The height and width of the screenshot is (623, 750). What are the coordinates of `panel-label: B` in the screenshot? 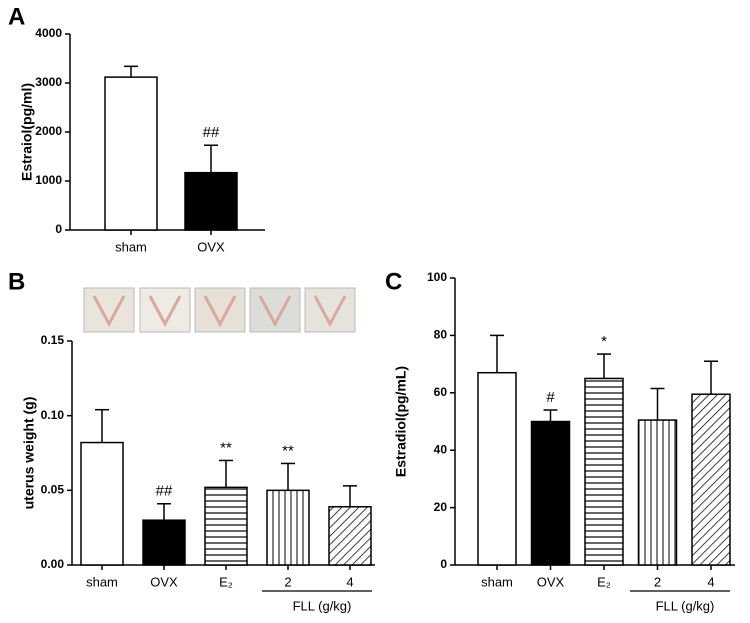 It's located at (16, 281).